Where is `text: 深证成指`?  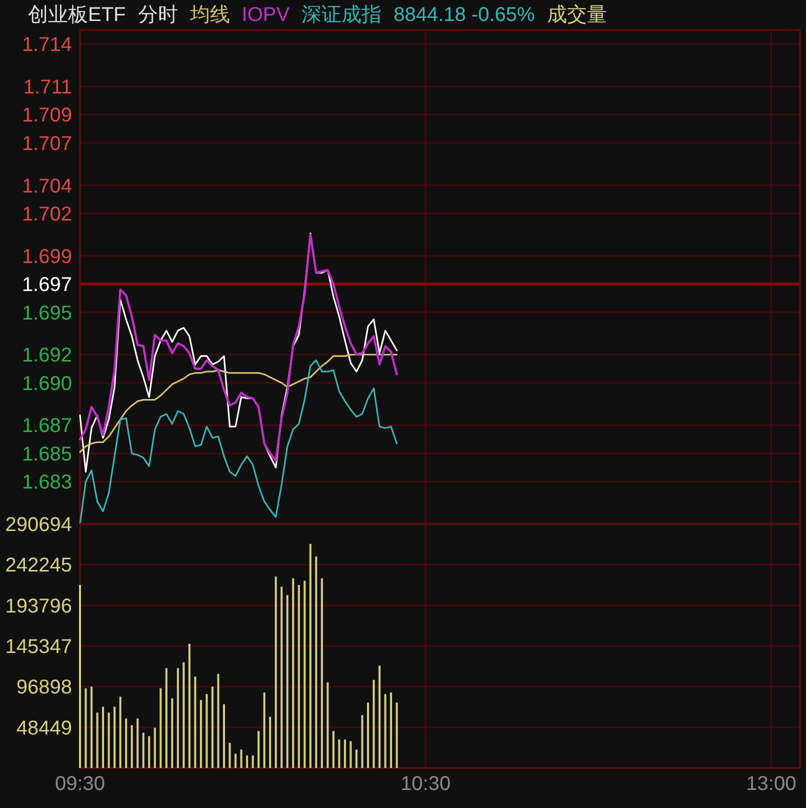
text: 深证成指 is located at coordinates (342, 15).